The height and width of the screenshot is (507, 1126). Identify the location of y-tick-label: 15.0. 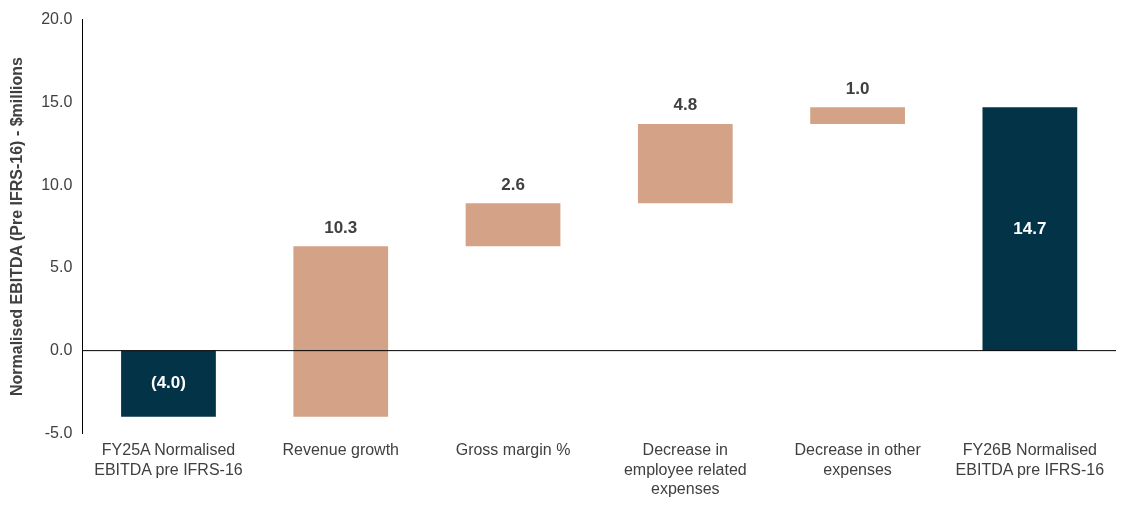
(57, 101).